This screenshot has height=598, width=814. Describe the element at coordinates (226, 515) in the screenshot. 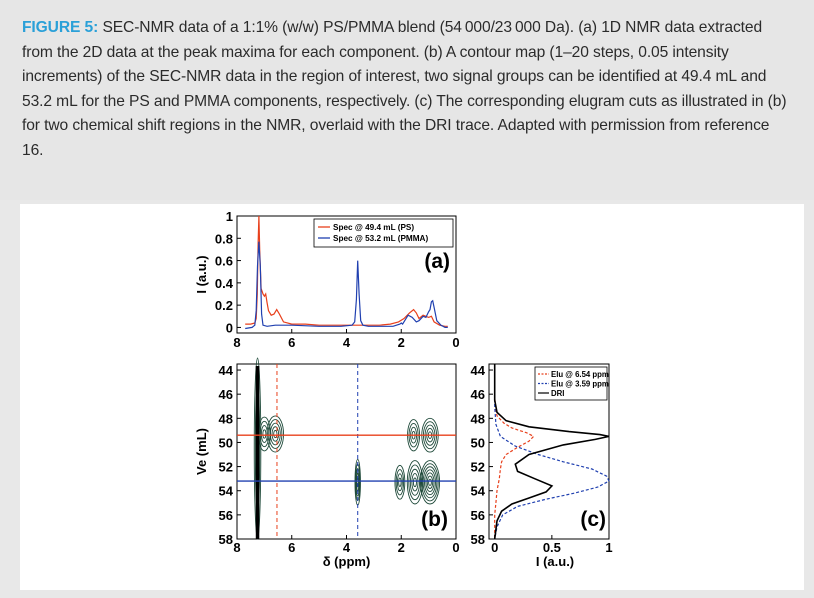

I see `ytick-b-label: 56` at that location.